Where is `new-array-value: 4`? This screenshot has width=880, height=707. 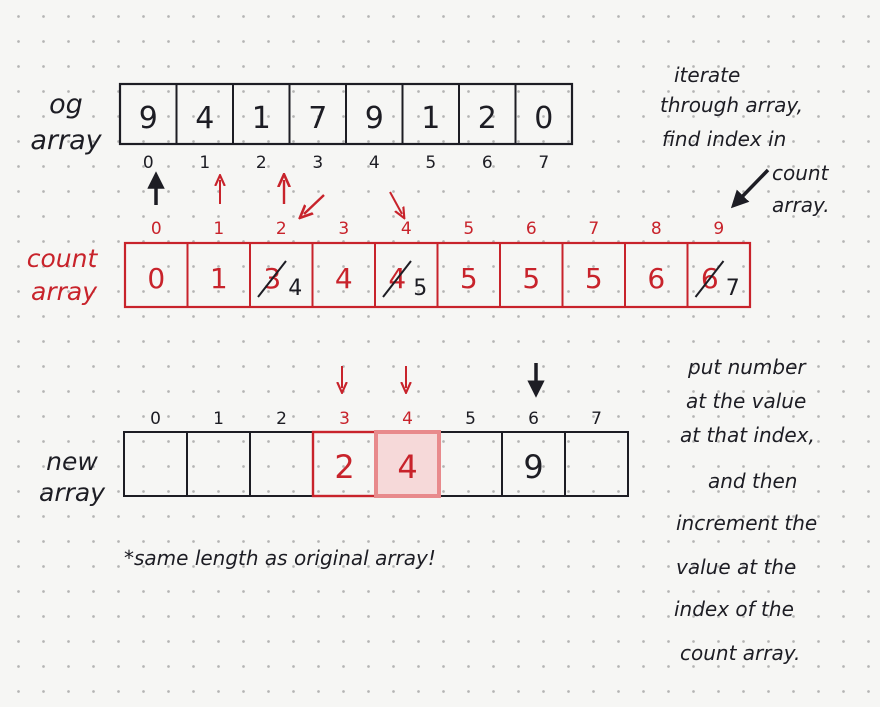 new-array-value: 4 is located at coordinates (407, 467).